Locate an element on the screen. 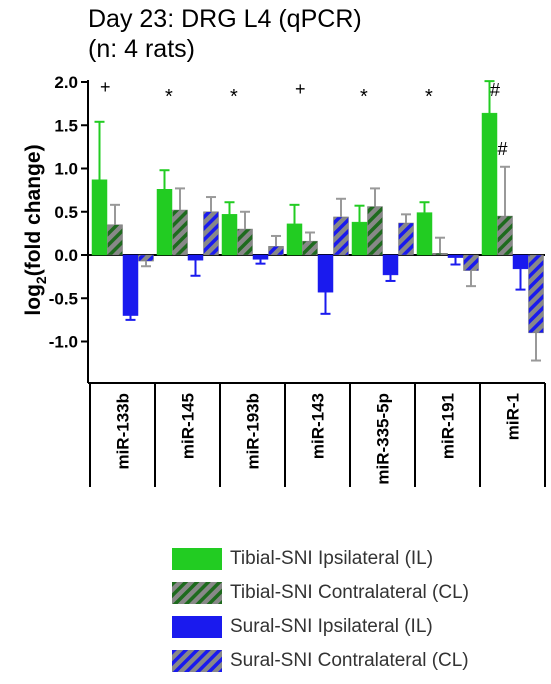  y-axis-label: log2(fold change) is located at coordinates (35, 229).